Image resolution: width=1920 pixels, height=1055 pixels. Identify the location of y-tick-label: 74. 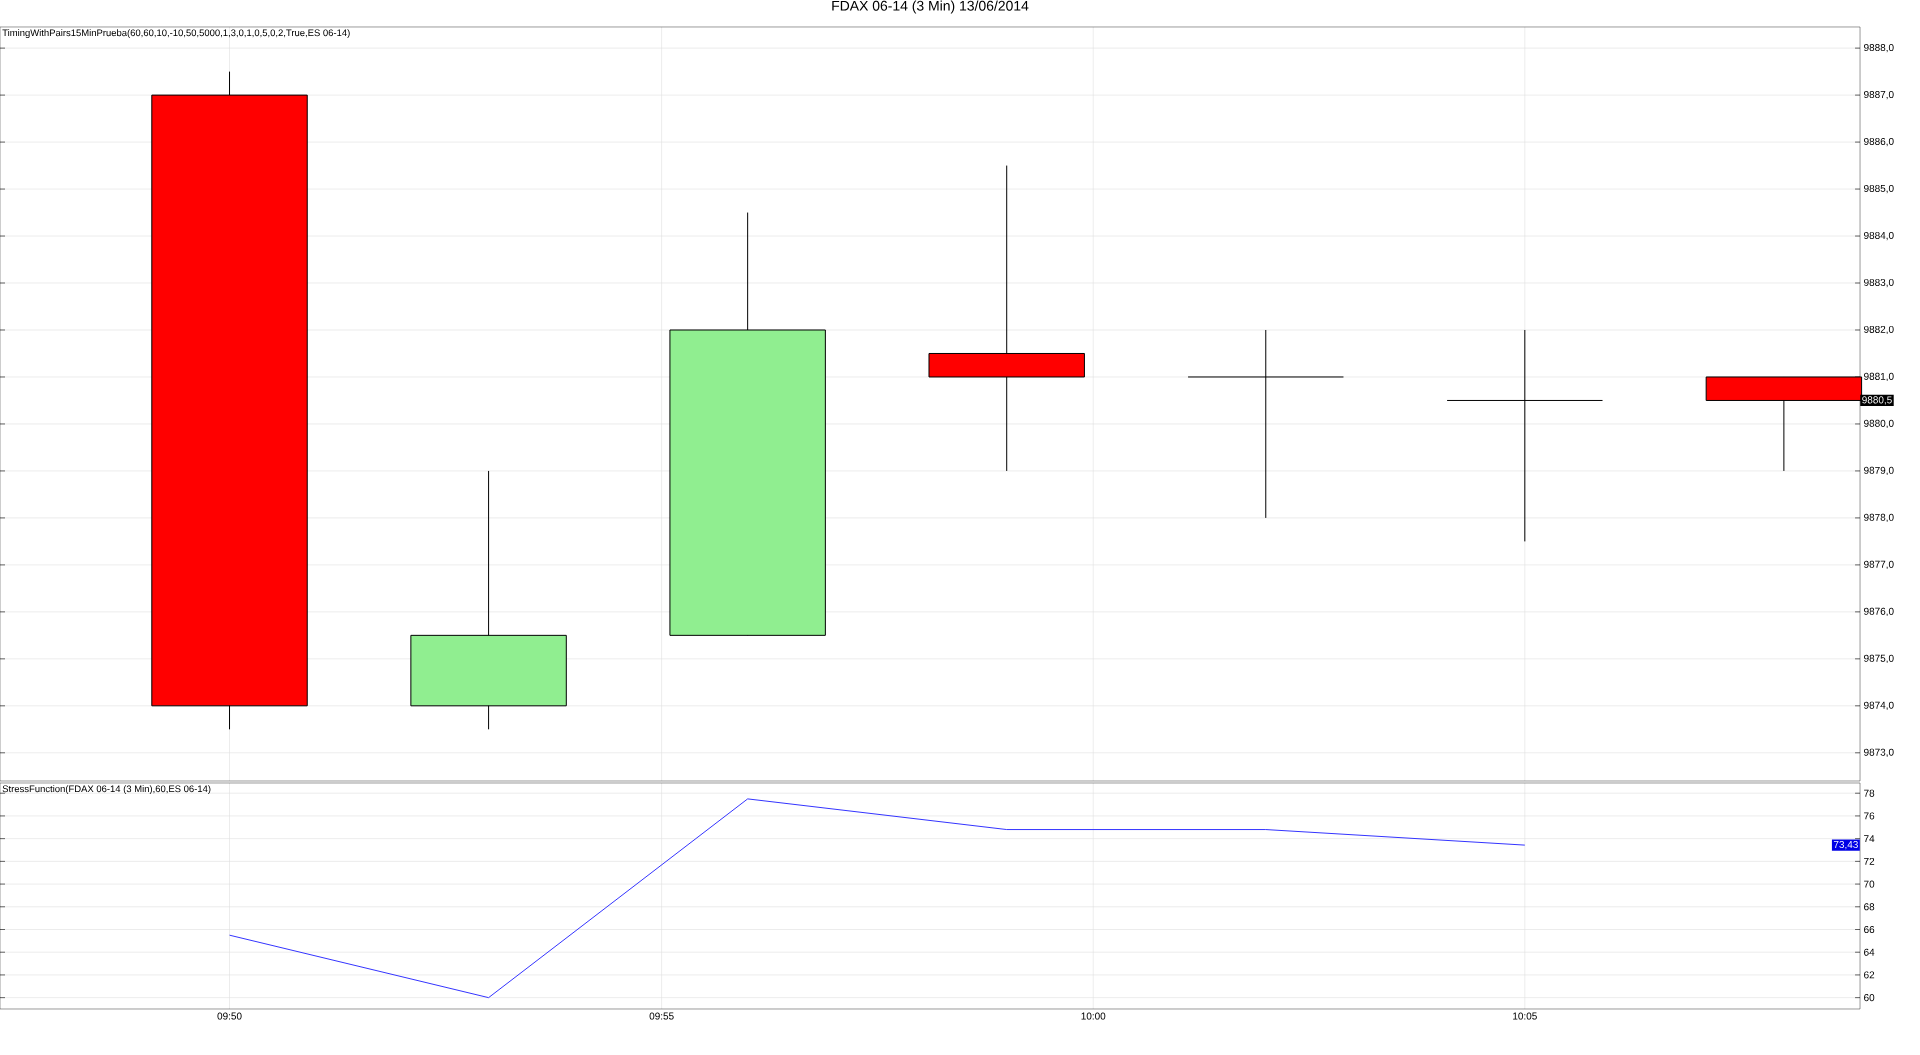
(1869, 839).